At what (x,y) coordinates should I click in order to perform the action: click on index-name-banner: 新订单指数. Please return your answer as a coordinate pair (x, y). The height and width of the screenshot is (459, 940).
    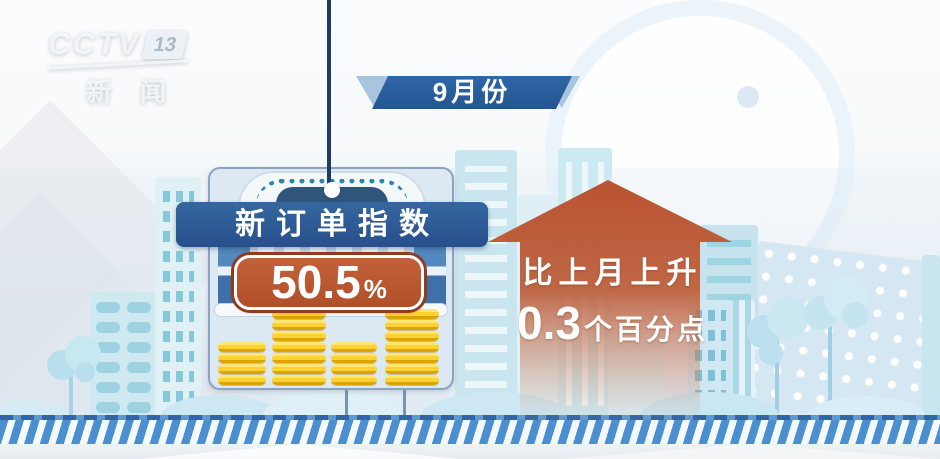
    Looking at the image, I should click on (332, 224).